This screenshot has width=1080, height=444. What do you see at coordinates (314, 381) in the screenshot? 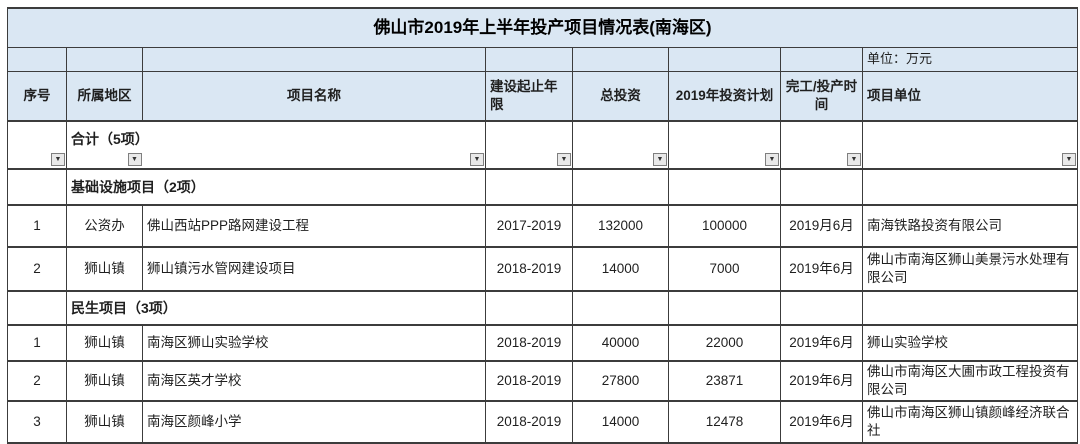
I see `cell-project-name: 南海区英才学校` at bounding box center [314, 381].